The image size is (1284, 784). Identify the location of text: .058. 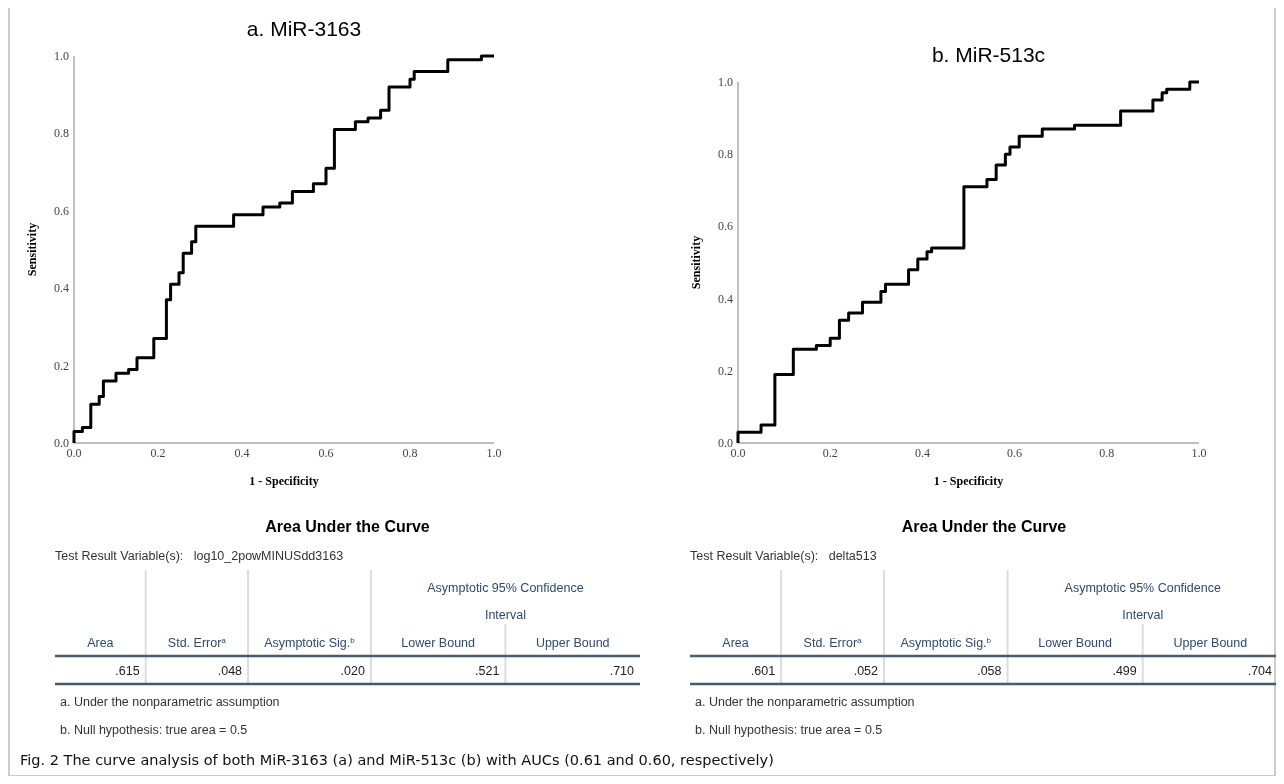
(989, 671).